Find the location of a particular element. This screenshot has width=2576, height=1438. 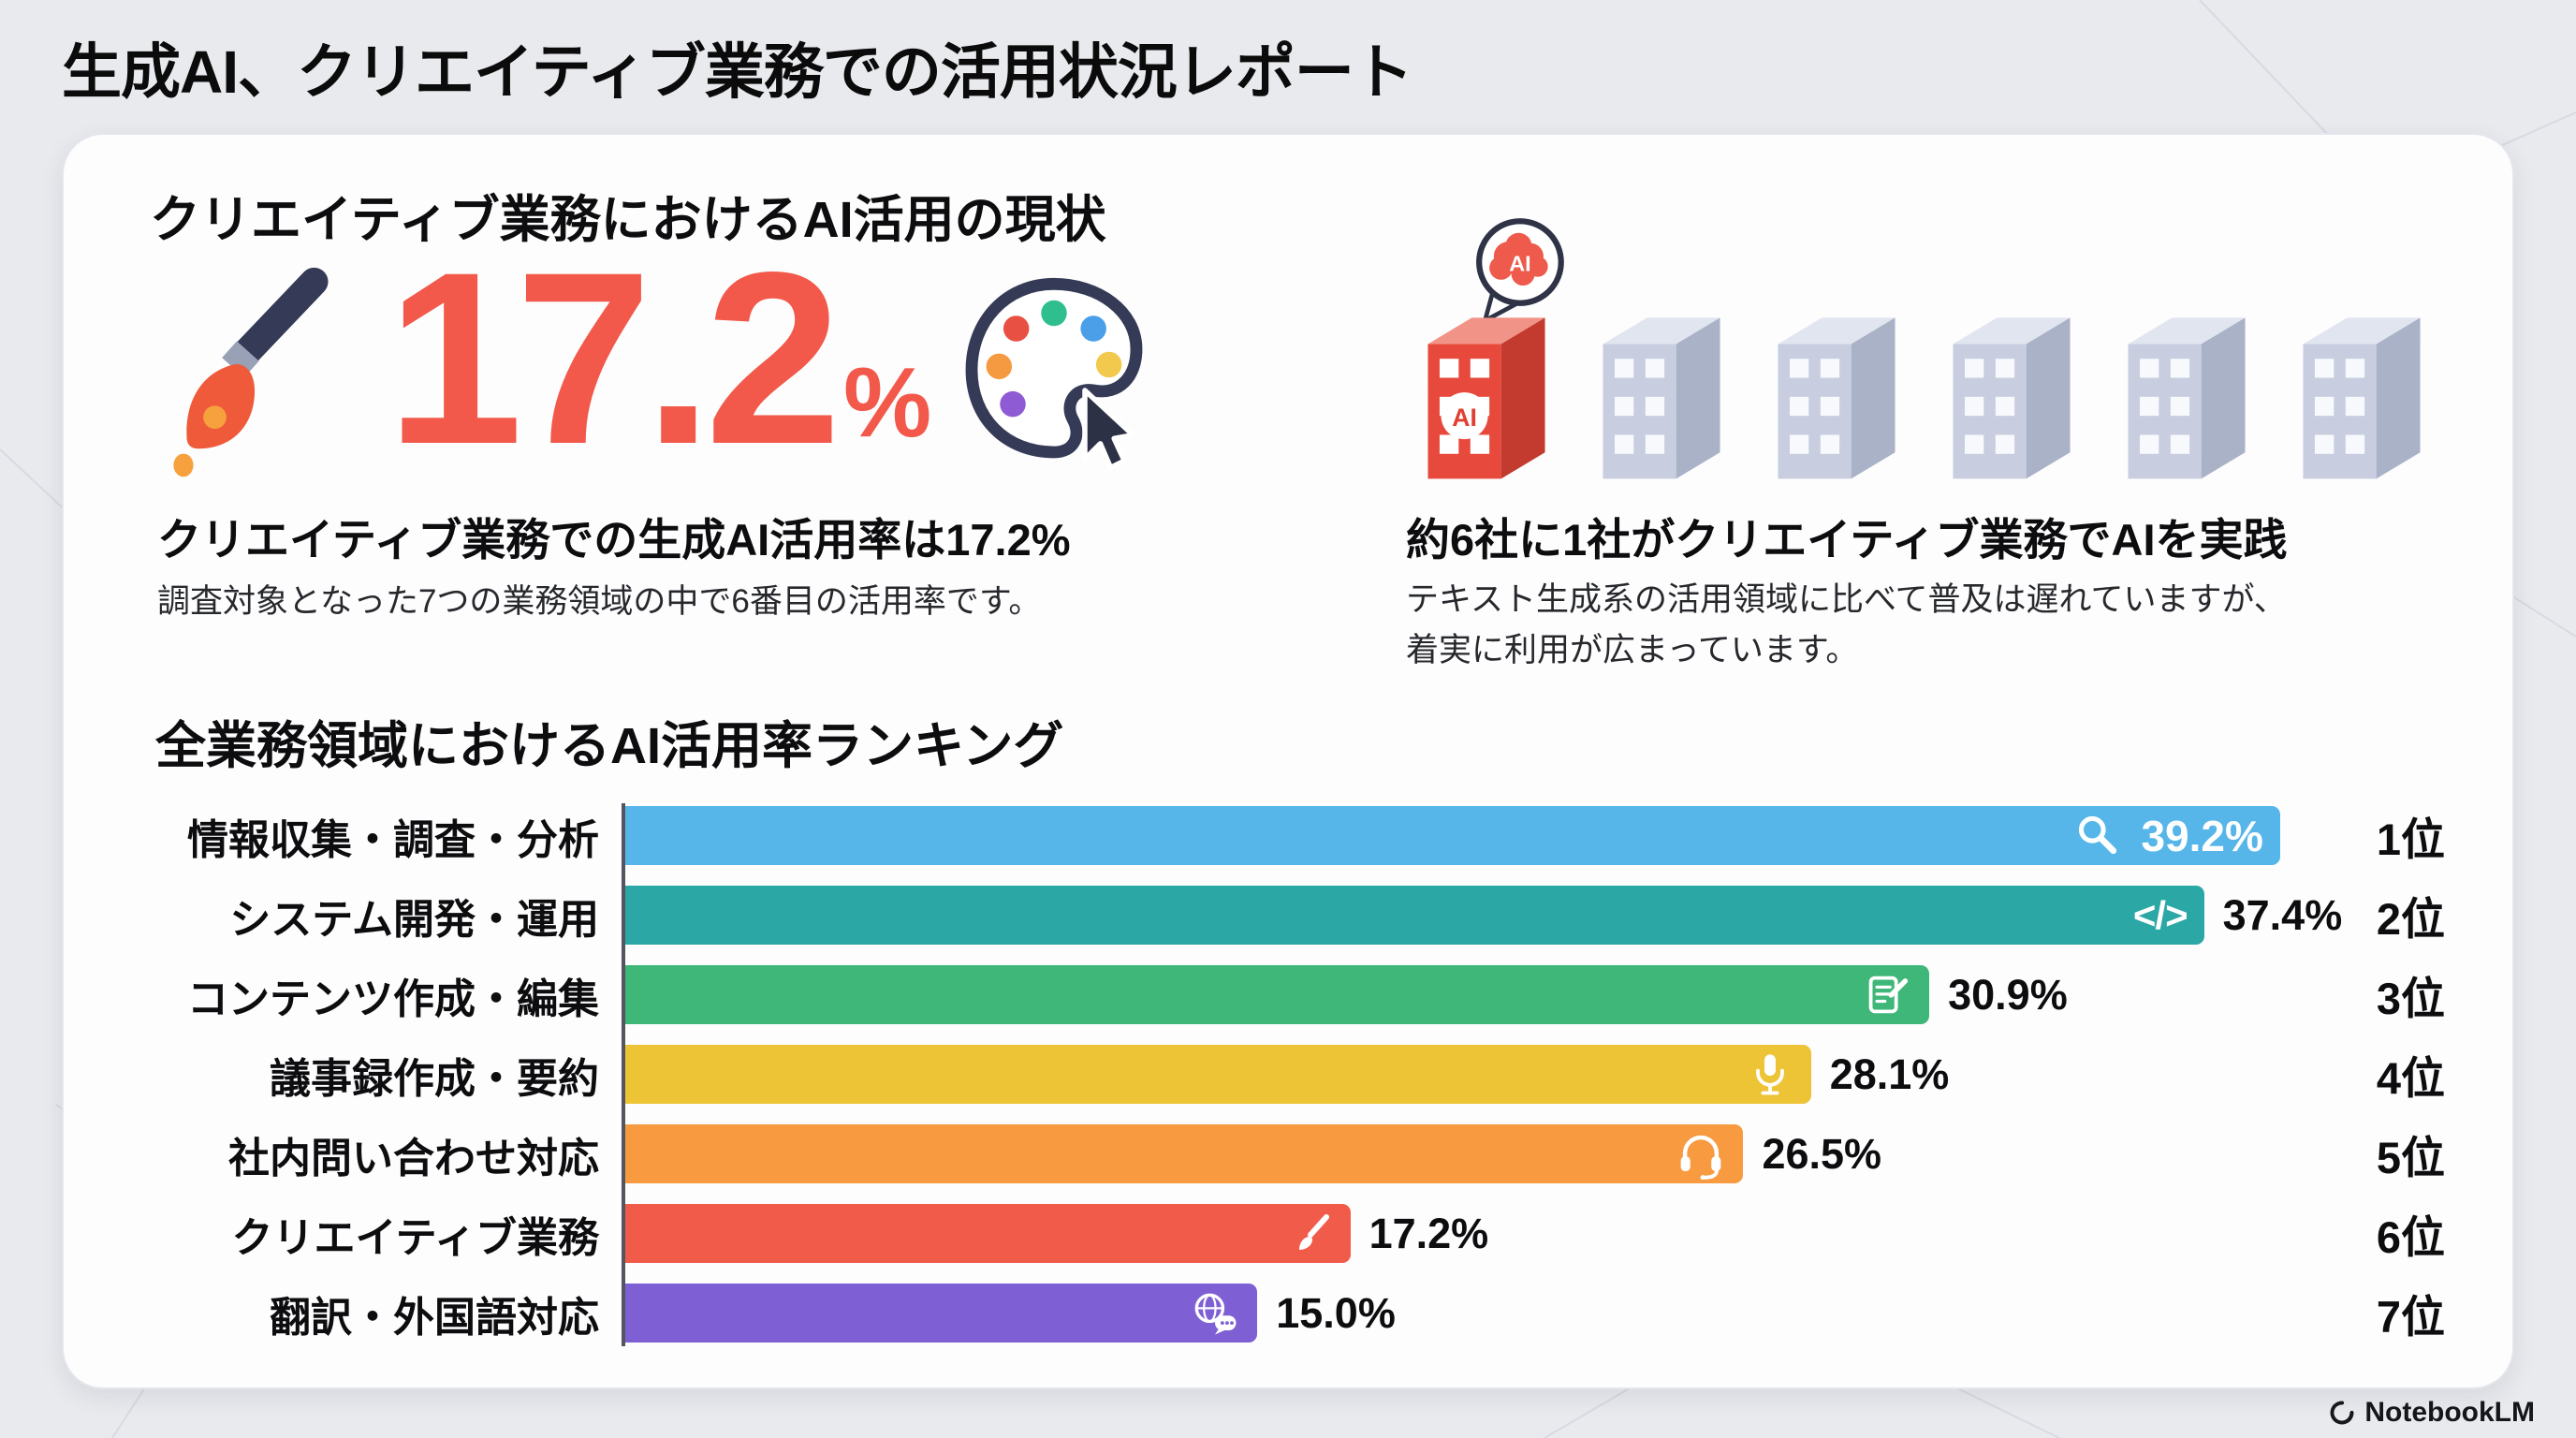

headset-icon is located at coordinates (1701, 1154).